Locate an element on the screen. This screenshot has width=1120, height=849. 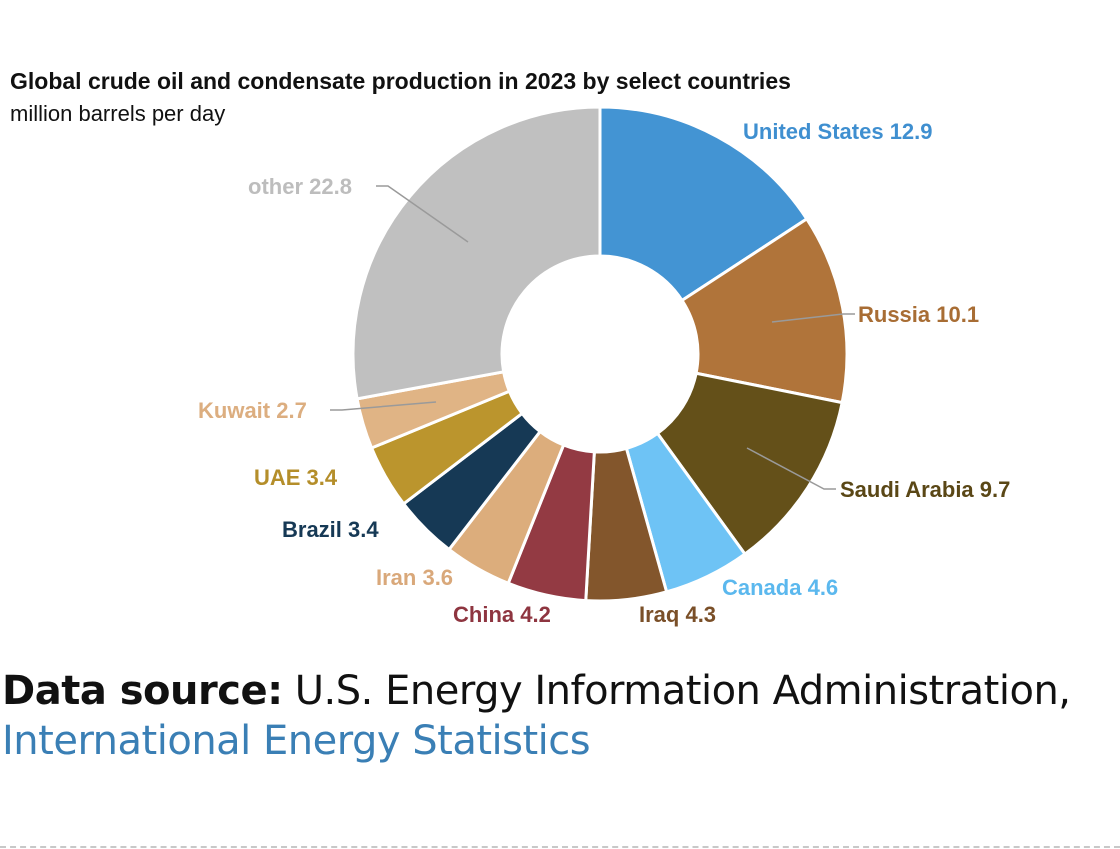
chart-subtitle: million barrels per day is located at coordinates (118, 113).